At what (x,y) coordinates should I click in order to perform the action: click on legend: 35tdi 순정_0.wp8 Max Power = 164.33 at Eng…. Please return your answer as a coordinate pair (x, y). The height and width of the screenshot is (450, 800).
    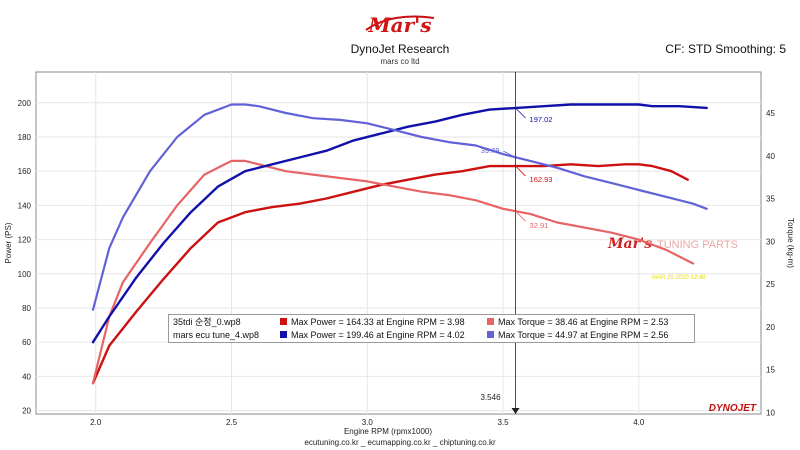
    Looking at the image, I should click on (431, 328).